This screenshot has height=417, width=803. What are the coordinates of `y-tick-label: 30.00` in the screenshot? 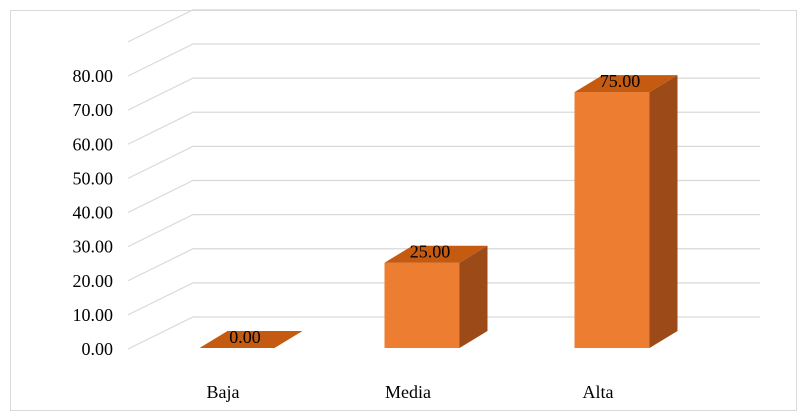 It's located at (93, 247).